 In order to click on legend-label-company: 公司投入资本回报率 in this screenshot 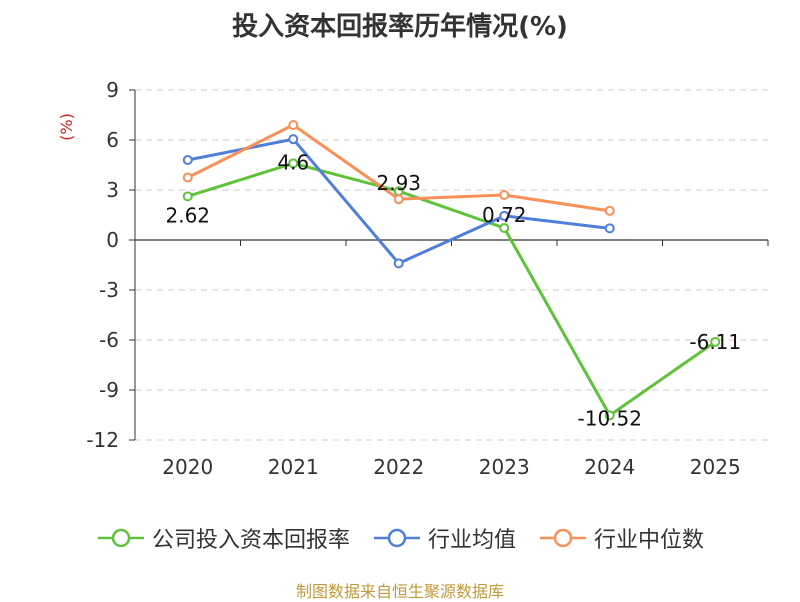, I will do `click(250, 540)`.